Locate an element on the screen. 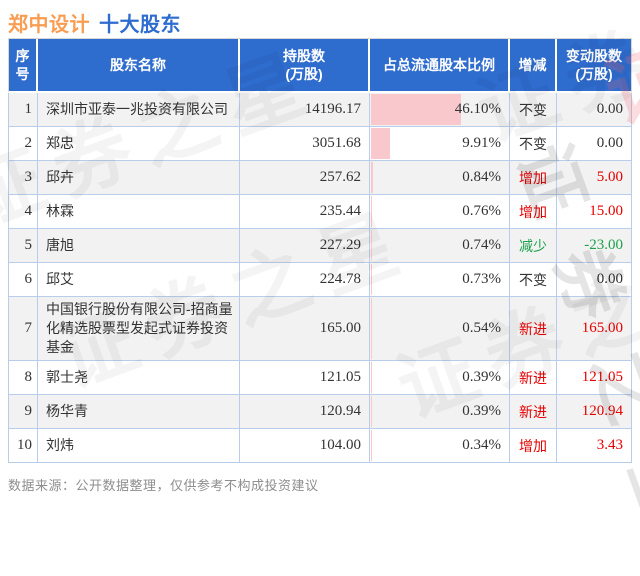 This screenshot has height=576, width=640. col-header-name: 股东名称 is located at coordinates (139, 66).